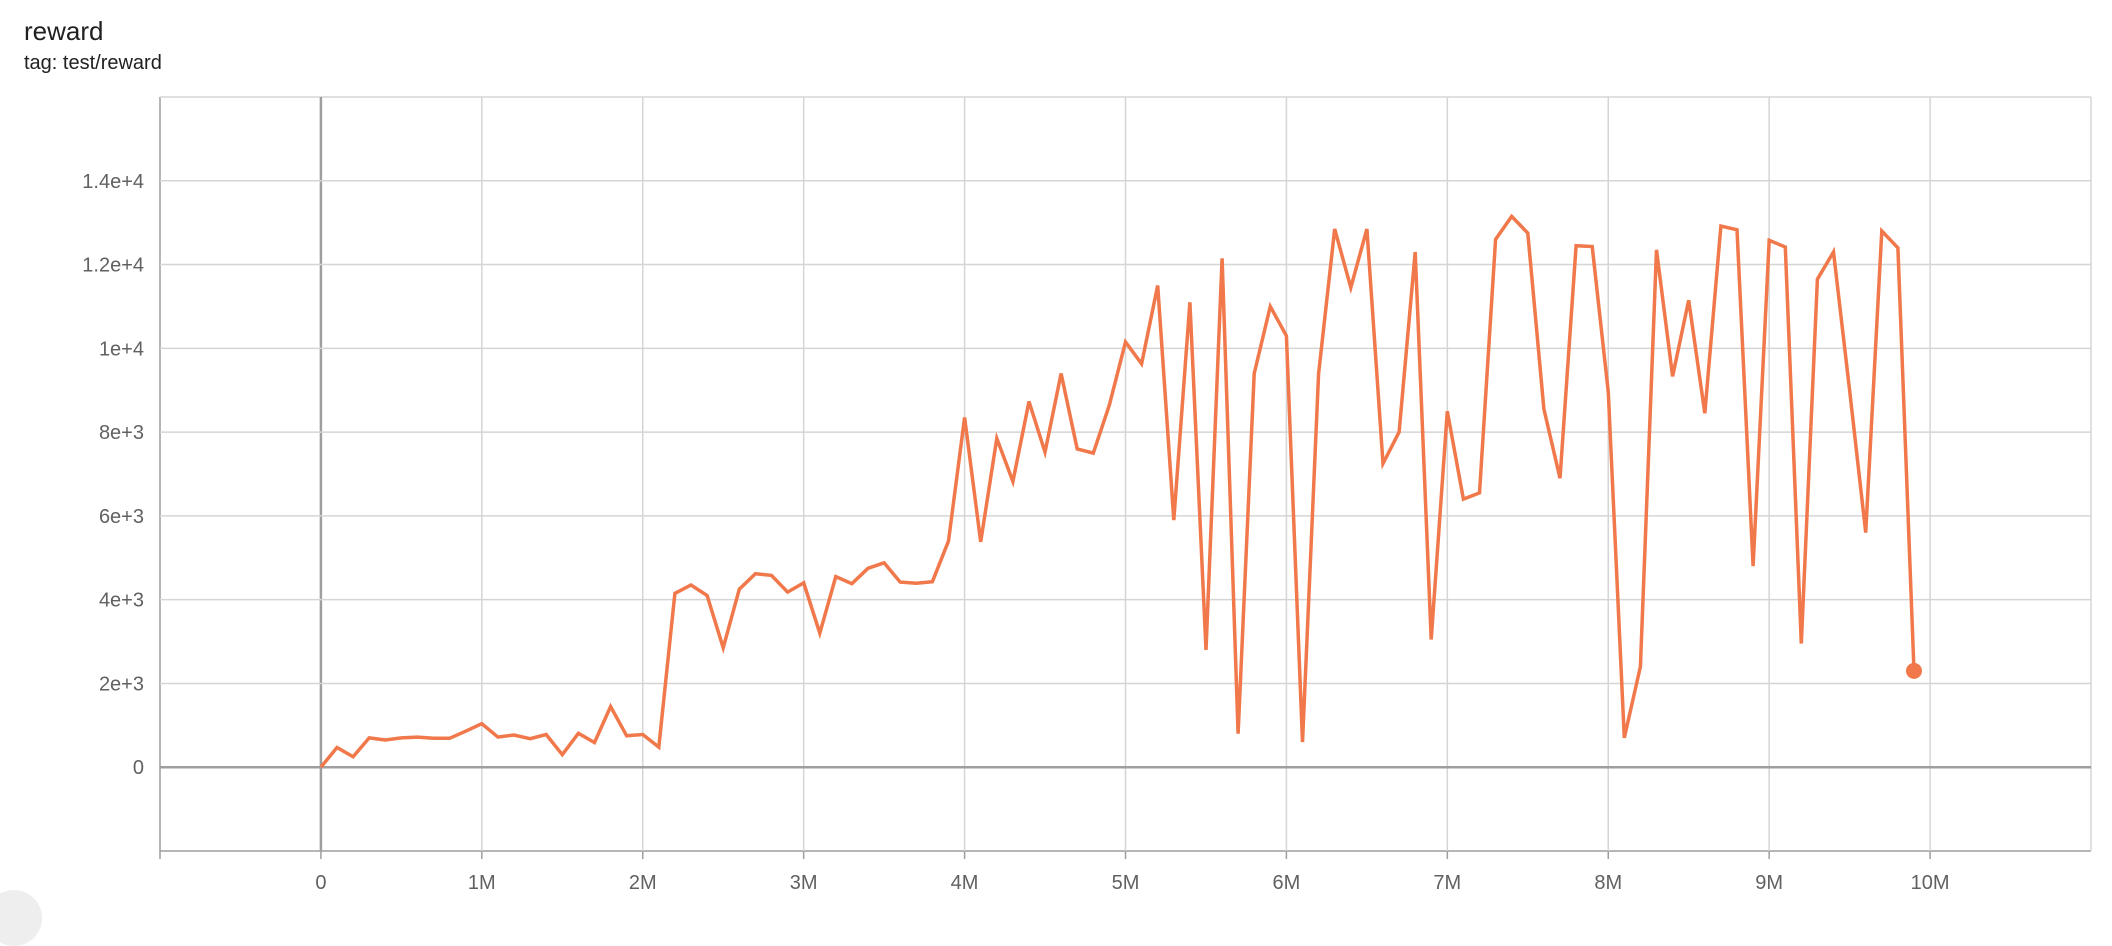  I want to click on y-tick-label: 1e+4, so click(121, 349).